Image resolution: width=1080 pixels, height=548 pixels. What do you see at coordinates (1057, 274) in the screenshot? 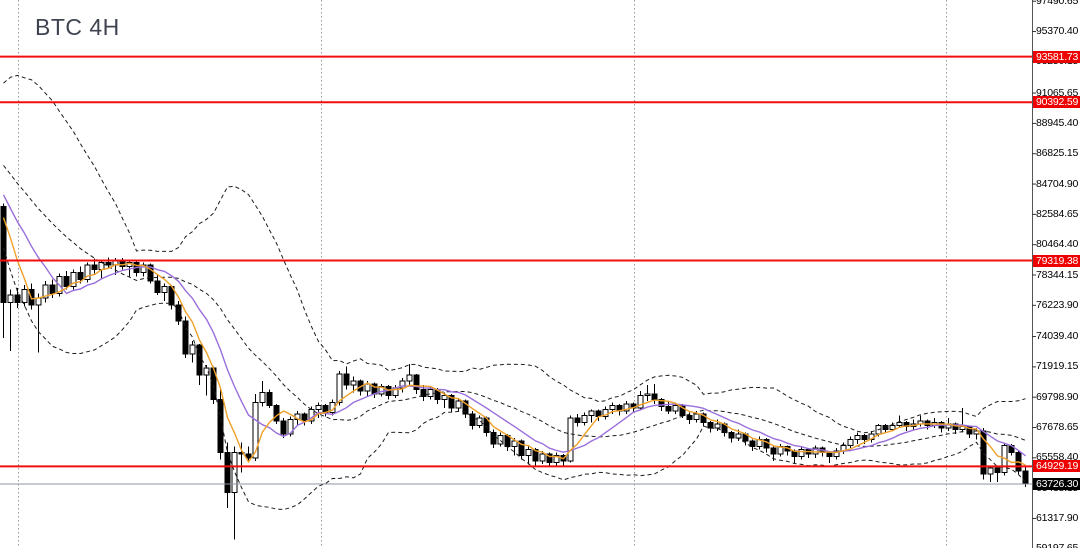
I see `axis-tick-label: 78344.15` at bounding box center [1057, 274].